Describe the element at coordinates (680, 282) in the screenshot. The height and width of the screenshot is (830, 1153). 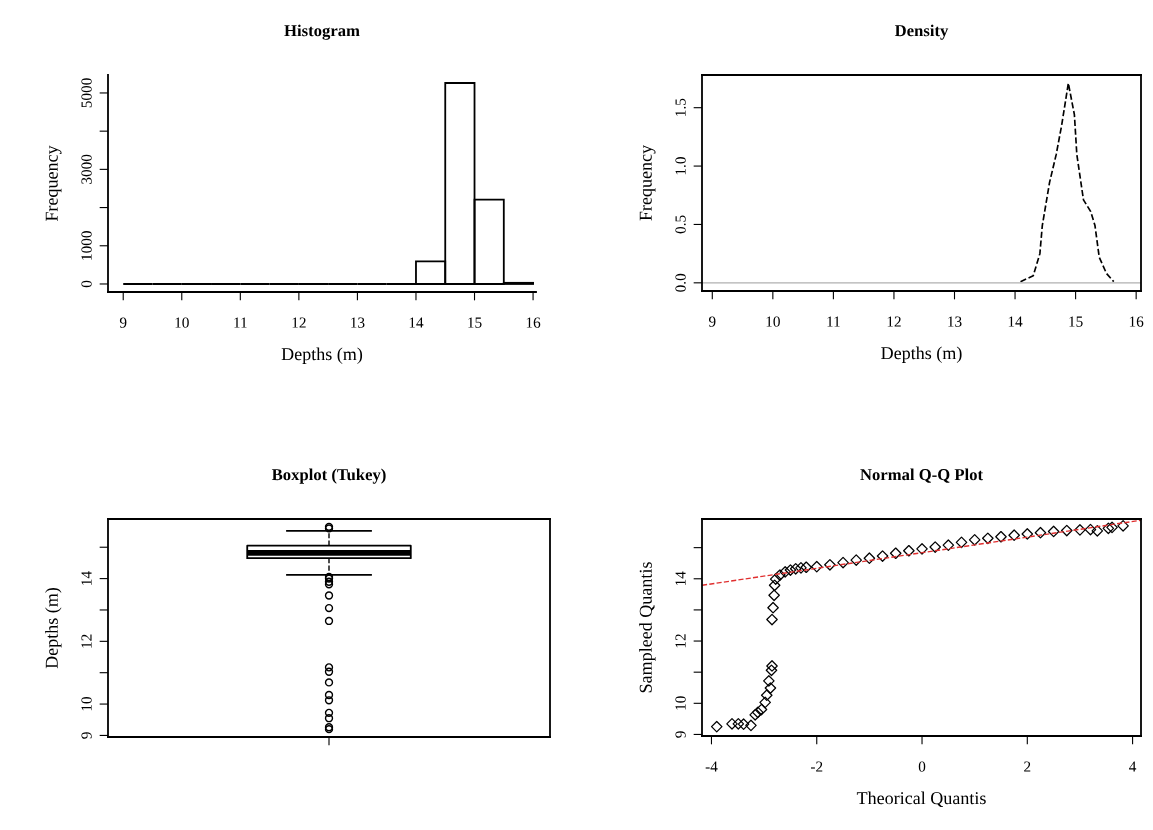
I see `y-tick-label: 0.0` at that location.